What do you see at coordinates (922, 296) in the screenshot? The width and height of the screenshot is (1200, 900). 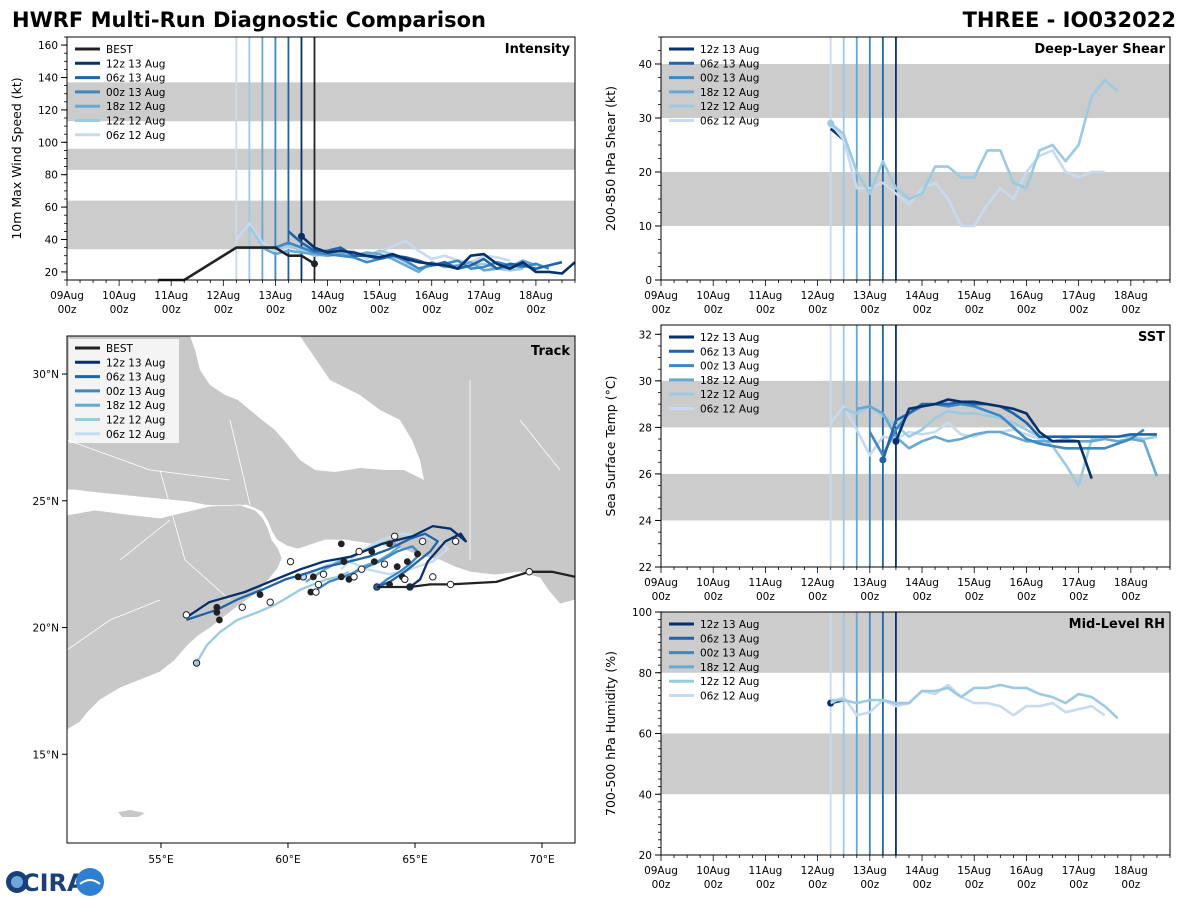 I see `x-tick-label-line: 14Aug` at bounding box center [922, 296].